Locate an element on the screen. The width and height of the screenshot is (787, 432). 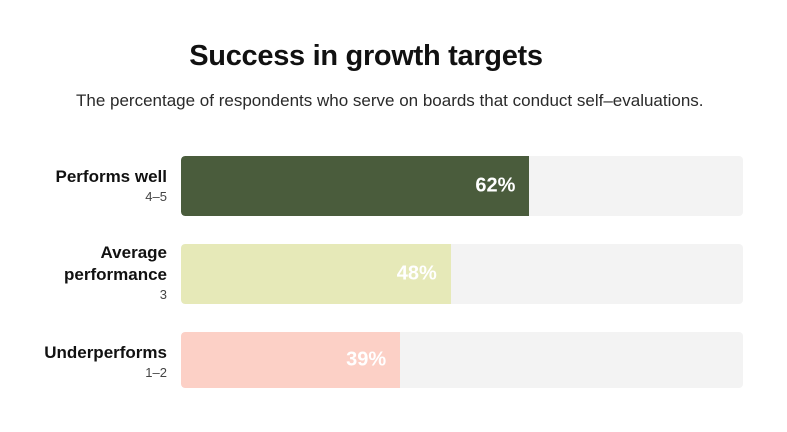
bar-value-label: 48% is located at coordinates (416, 273).